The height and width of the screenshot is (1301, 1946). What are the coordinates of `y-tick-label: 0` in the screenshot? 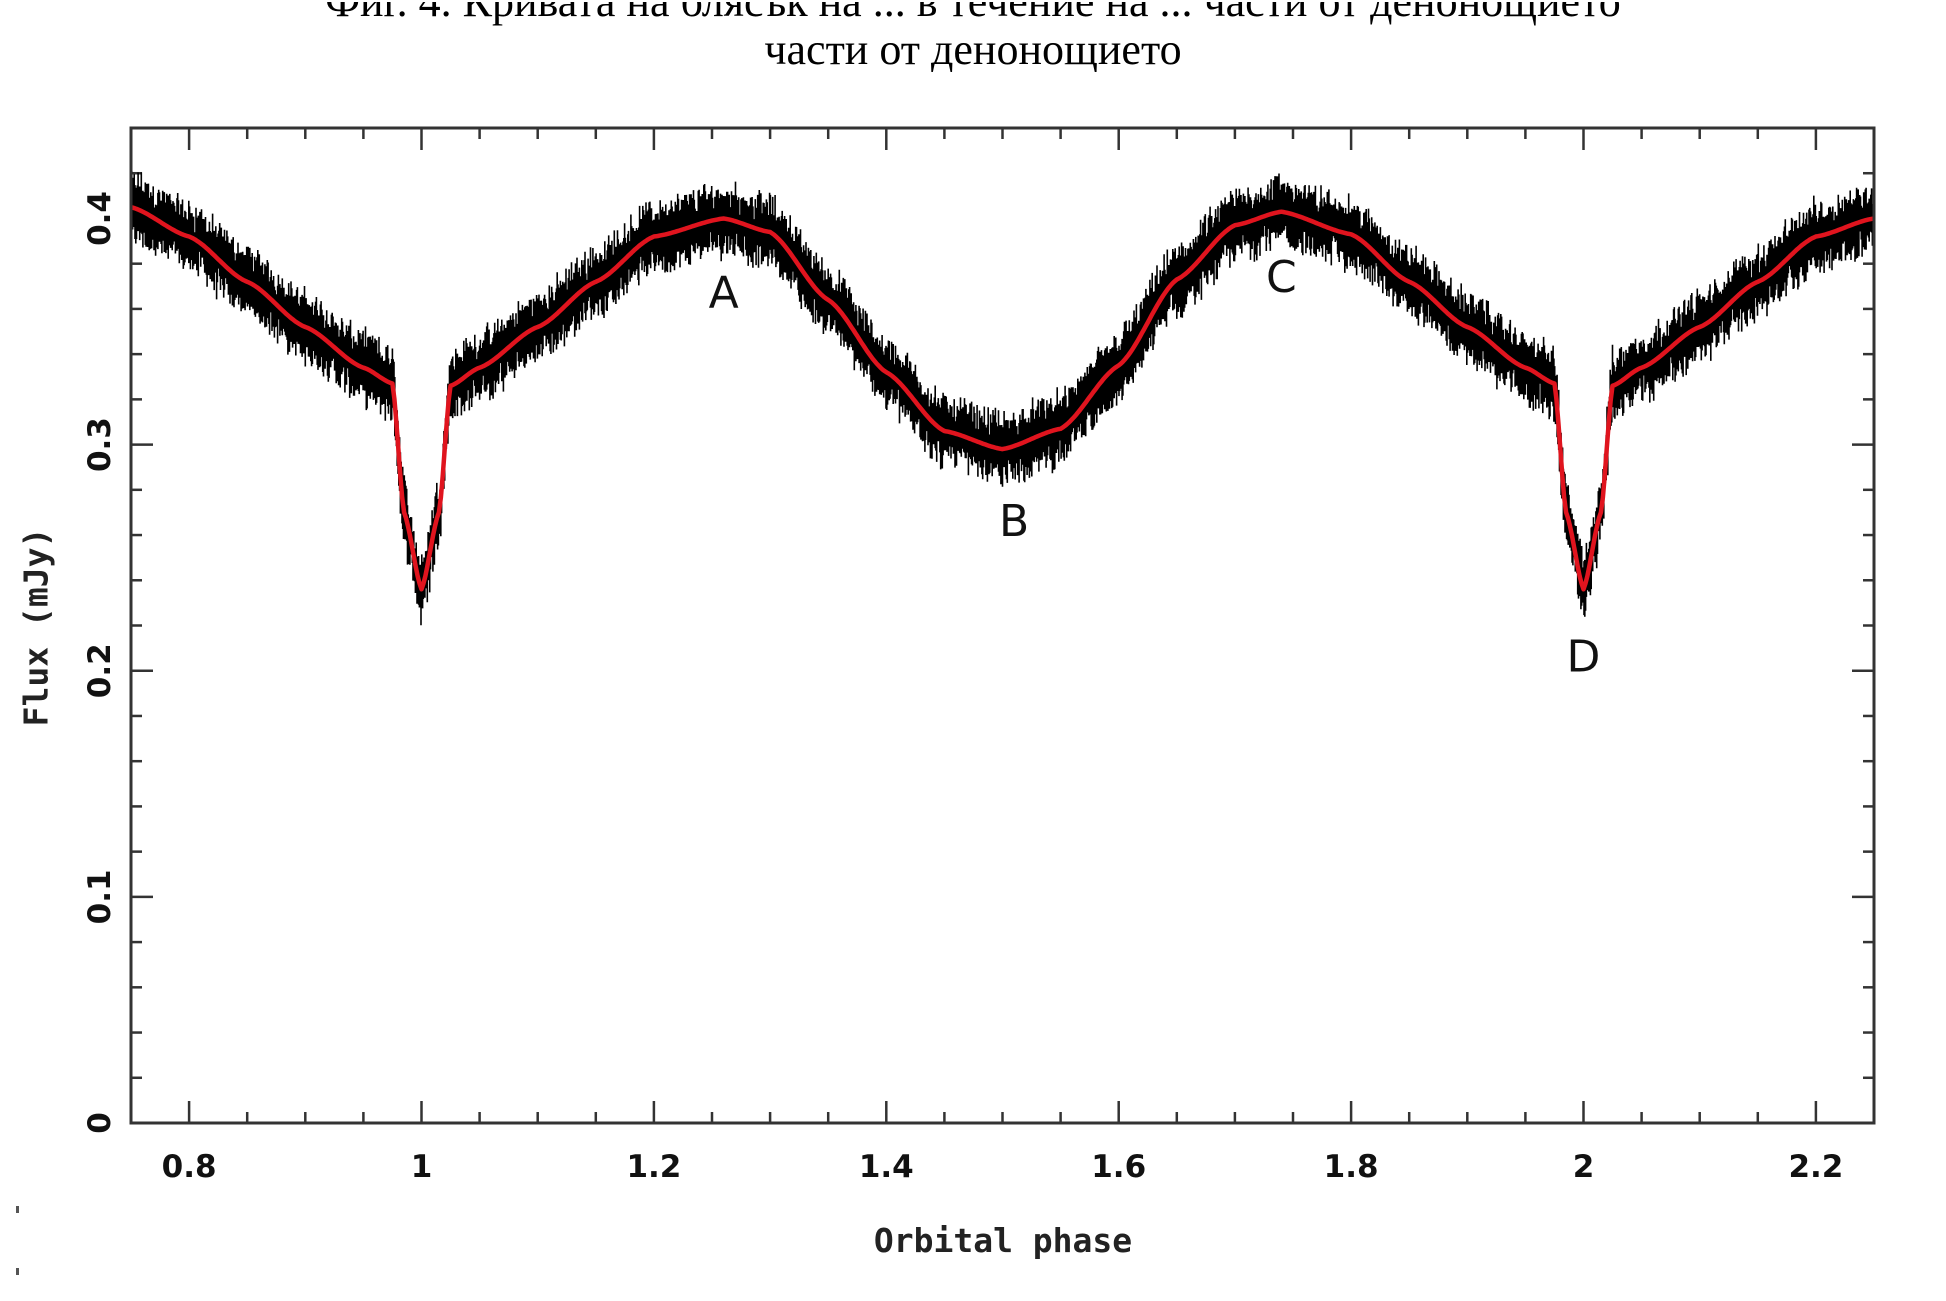 It's located at (100, 1123).